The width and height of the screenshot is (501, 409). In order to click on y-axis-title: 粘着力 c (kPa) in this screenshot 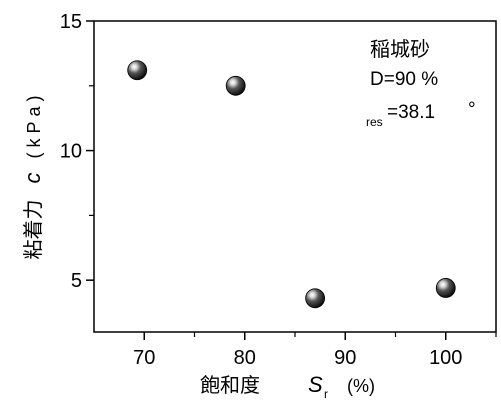, I will do `click(32, 174)`.